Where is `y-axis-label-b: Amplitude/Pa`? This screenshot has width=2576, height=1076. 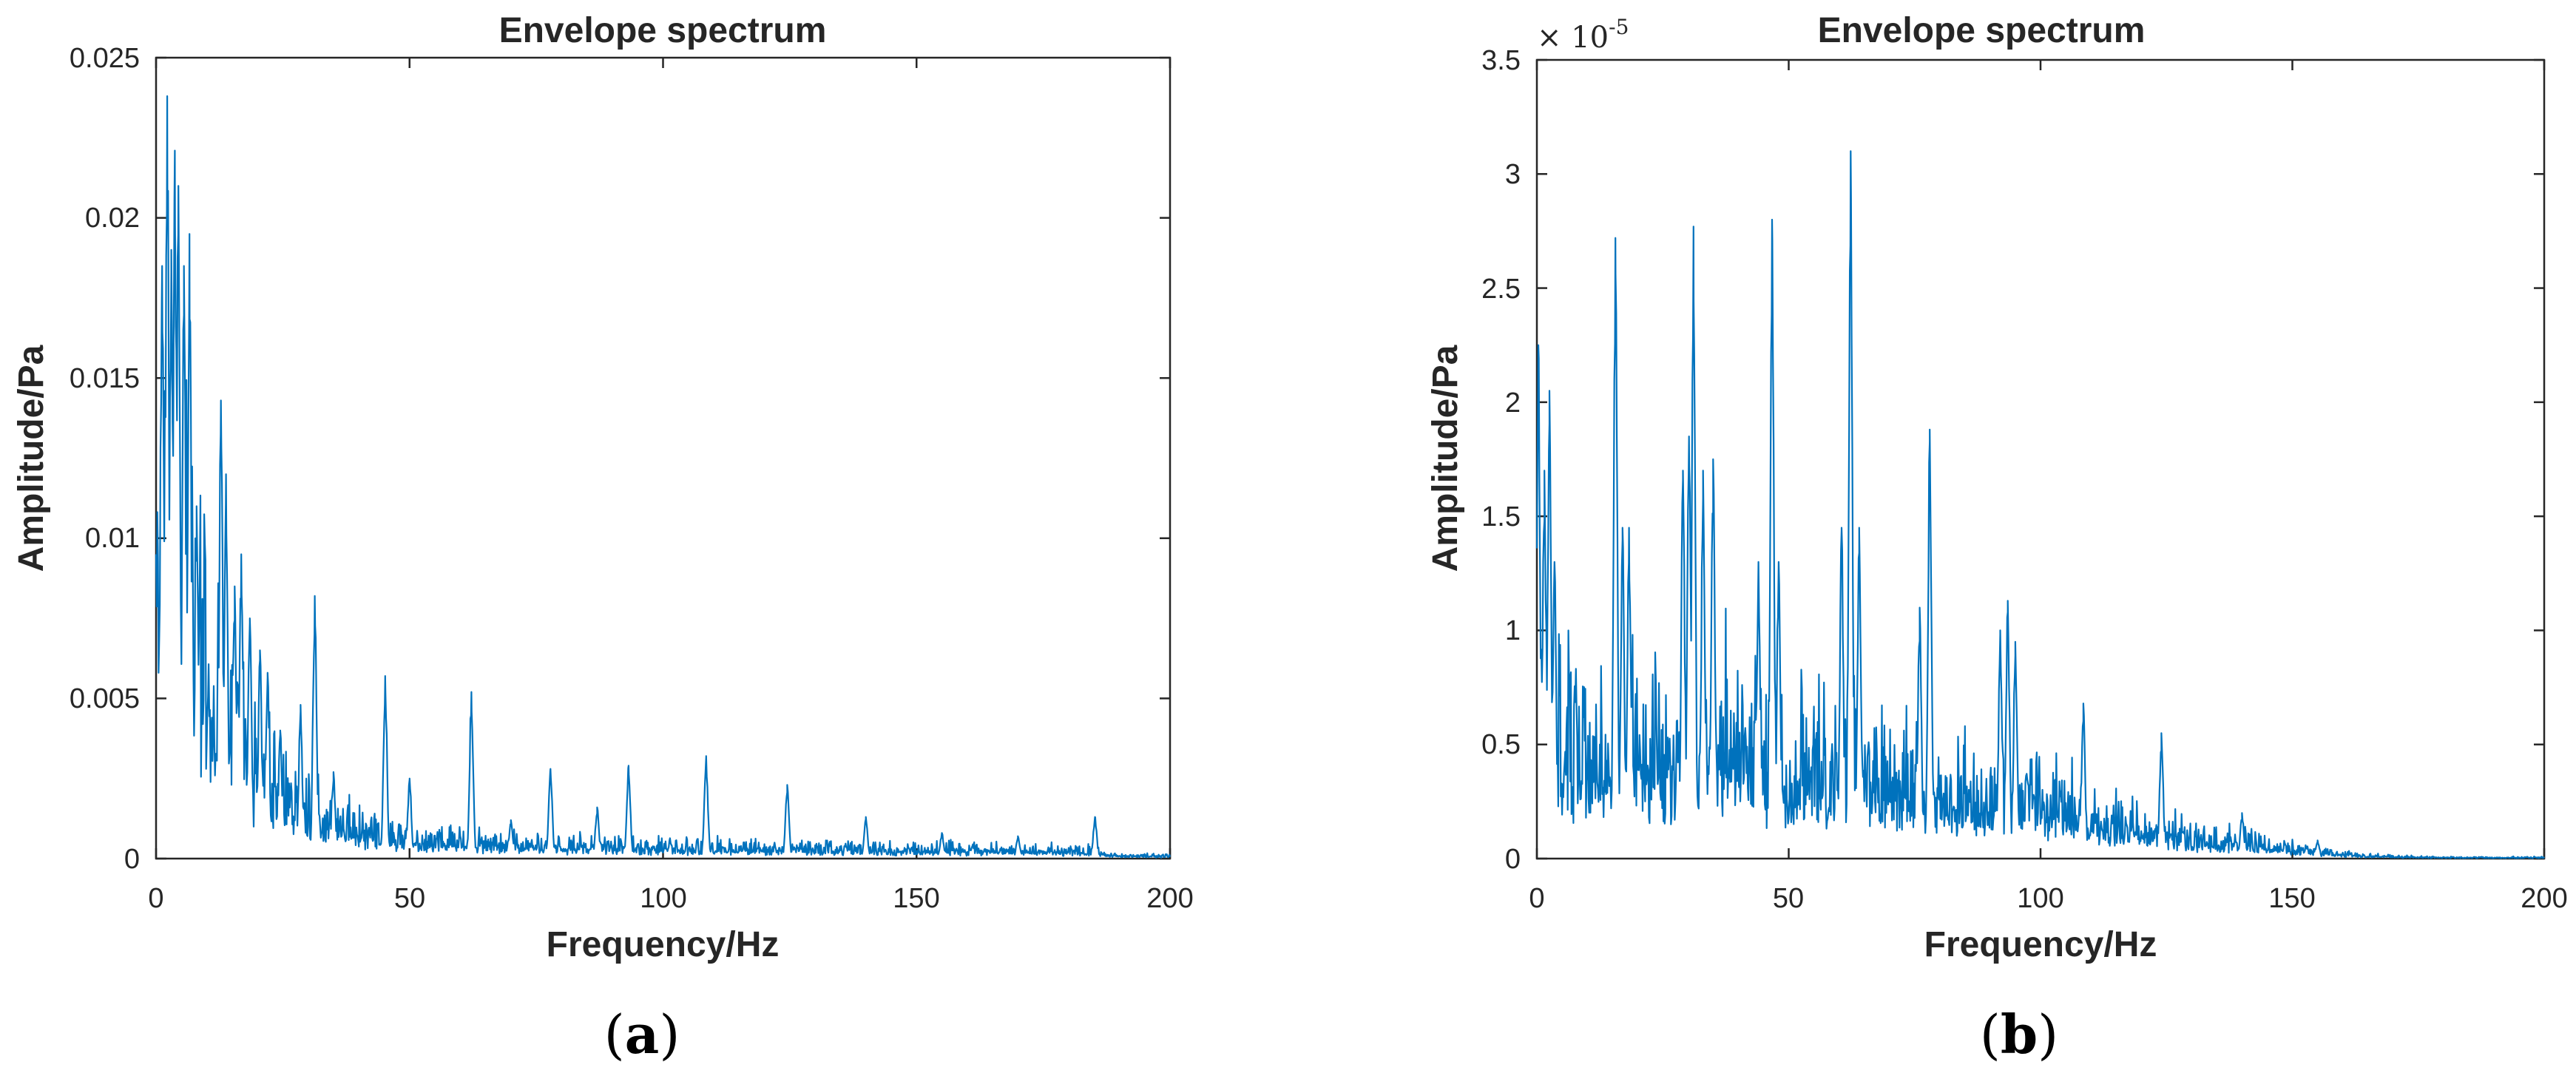
y-axis-label-b: Amplitude/Pa is located at coordinates (1445, 458).